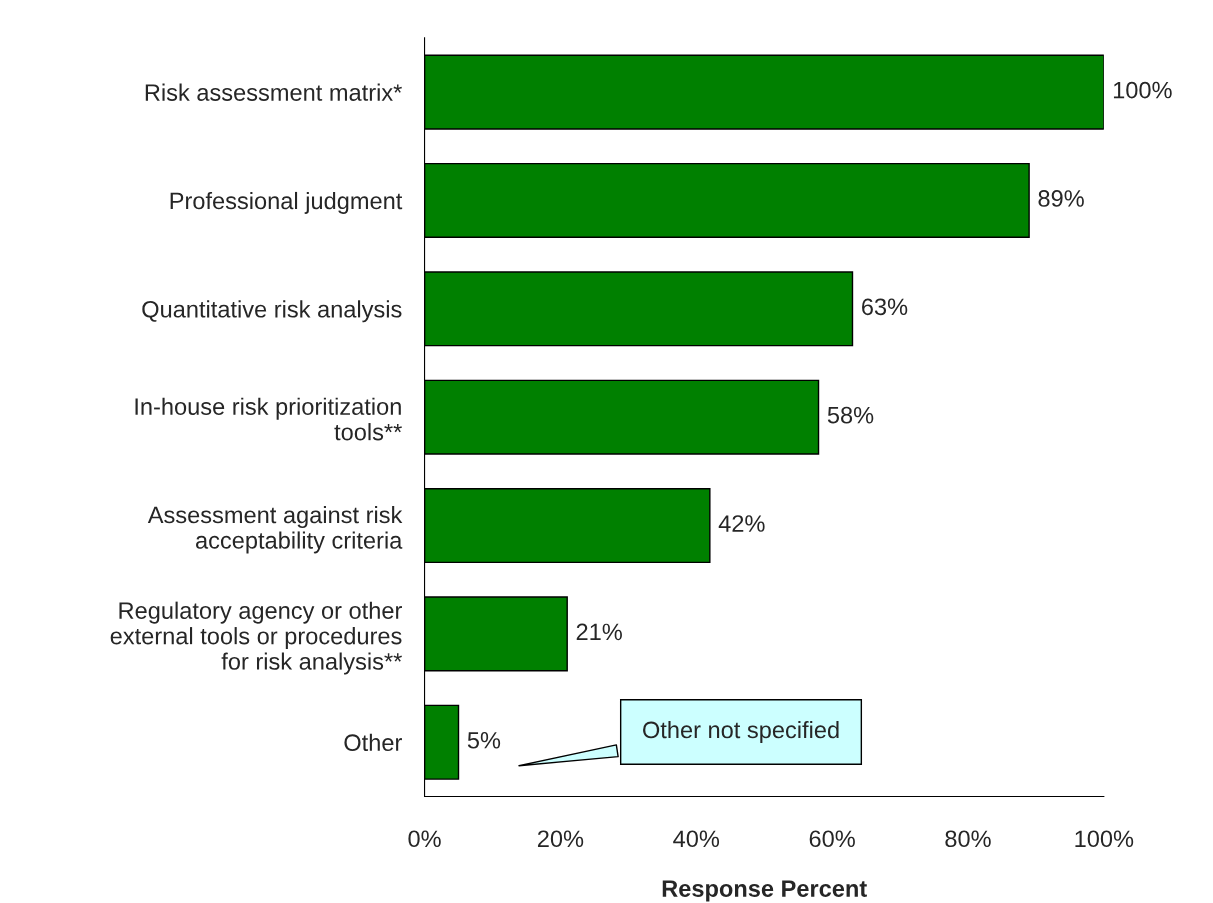 This screenshot has height=903, width=1213. What do you see at coordinates (286, 202) in the screenshot?
I see `y-tick-label: Professional judgment` at bounding box center [286, 202].